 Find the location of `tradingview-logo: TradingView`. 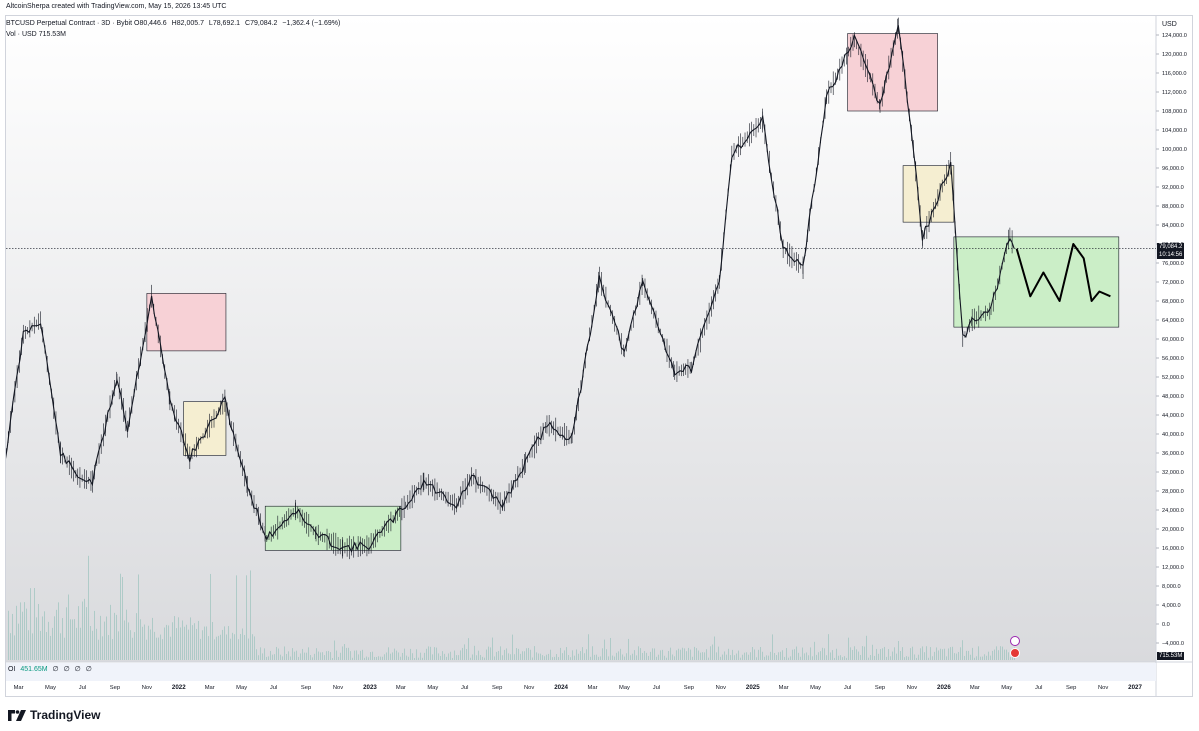

tradingview-logo: TradingView is located at coordinates (54, 715).